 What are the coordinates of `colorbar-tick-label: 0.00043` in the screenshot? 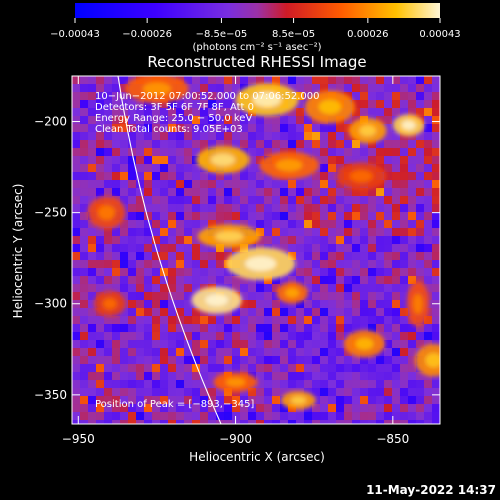 It's located at (439, 34).